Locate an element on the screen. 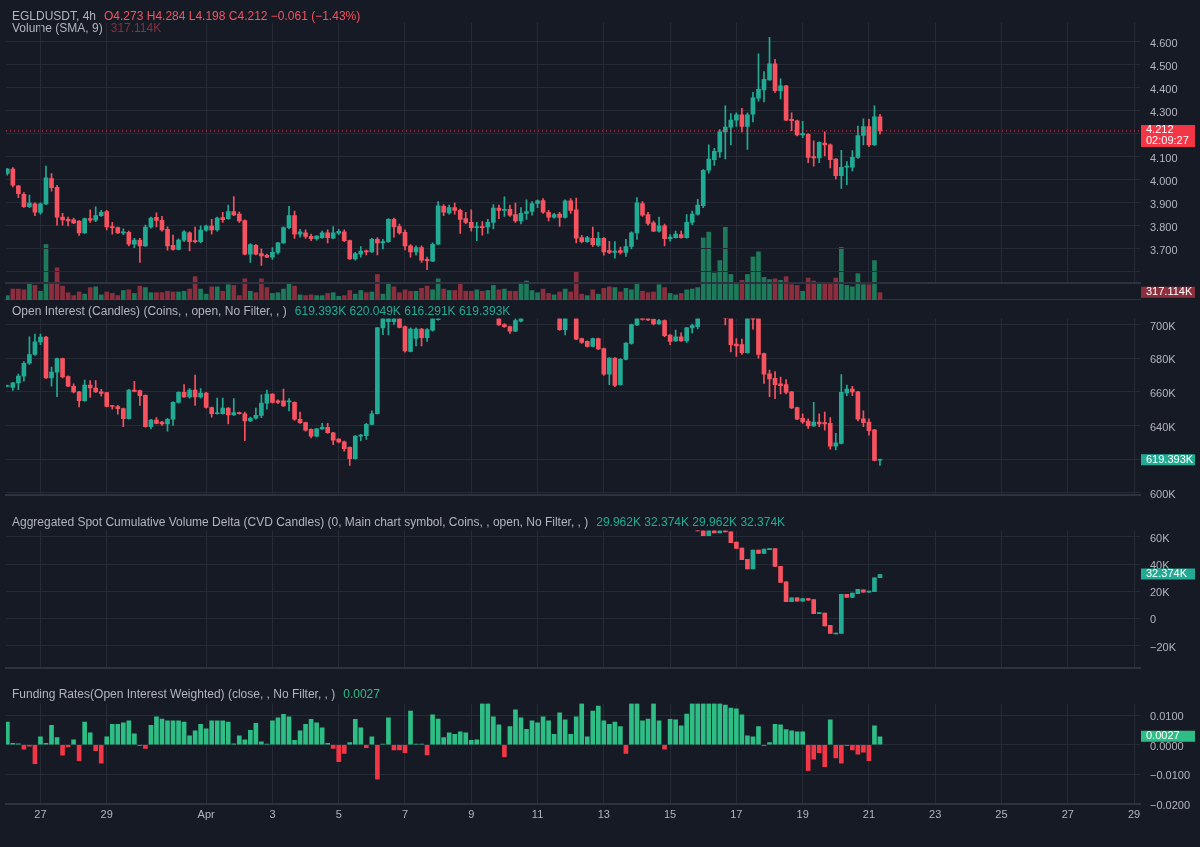 This screenshot has height=847, width=1200. x-tick-label: 15 is located at coordinates (670, 813).